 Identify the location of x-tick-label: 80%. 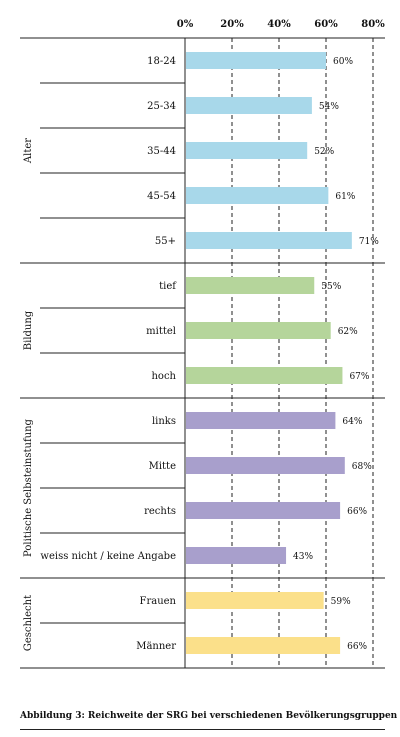
(373, 24).